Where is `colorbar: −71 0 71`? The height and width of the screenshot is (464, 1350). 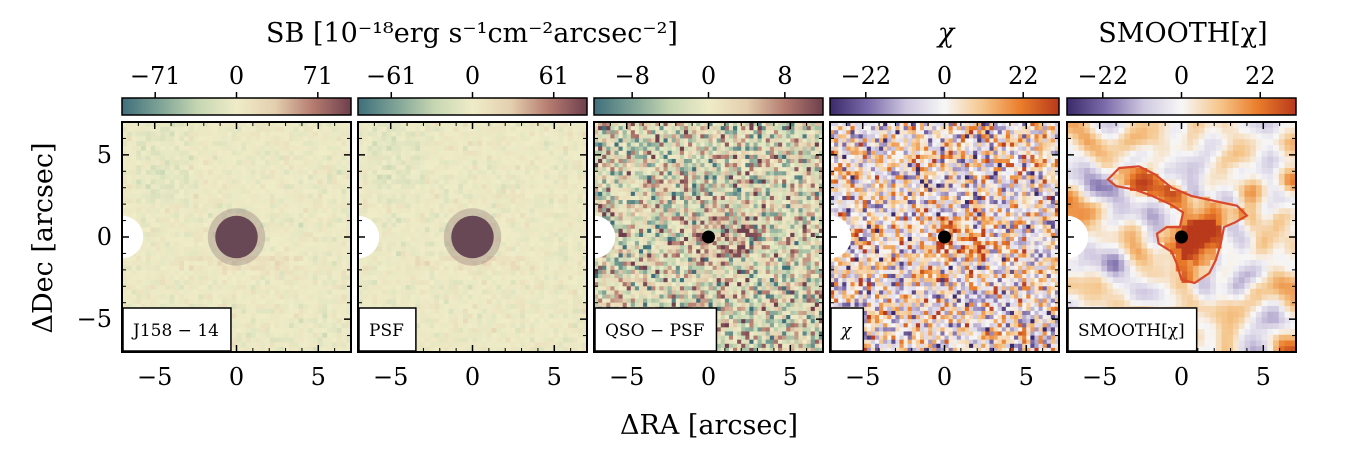
colorbar: −71 0 71 is located at coordinates (236, 89).